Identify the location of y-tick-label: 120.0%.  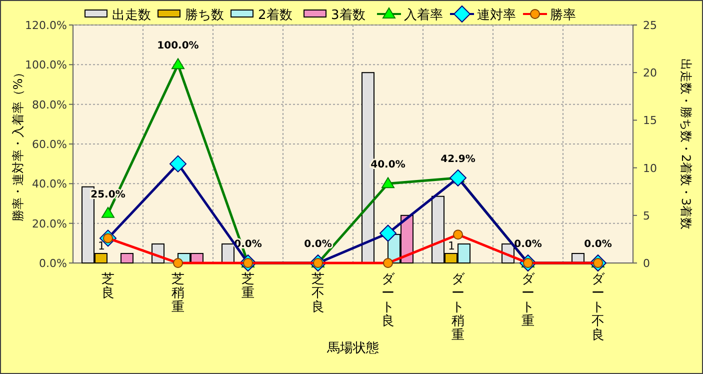
(46, 25).